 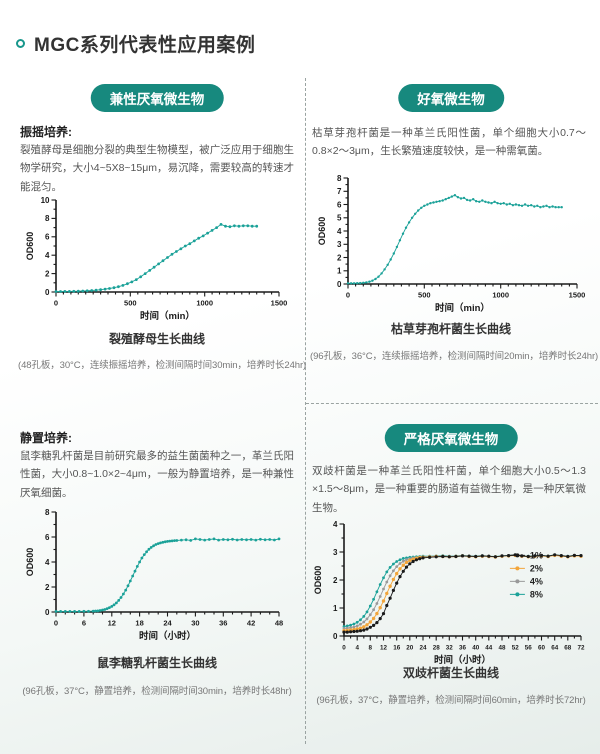 What do you see at coordinates (450, 673) in the screenshot?
I see `bifidobacterium-chart-caption: 双歧杆菌生长曲线` at bounding box center [450, 673].